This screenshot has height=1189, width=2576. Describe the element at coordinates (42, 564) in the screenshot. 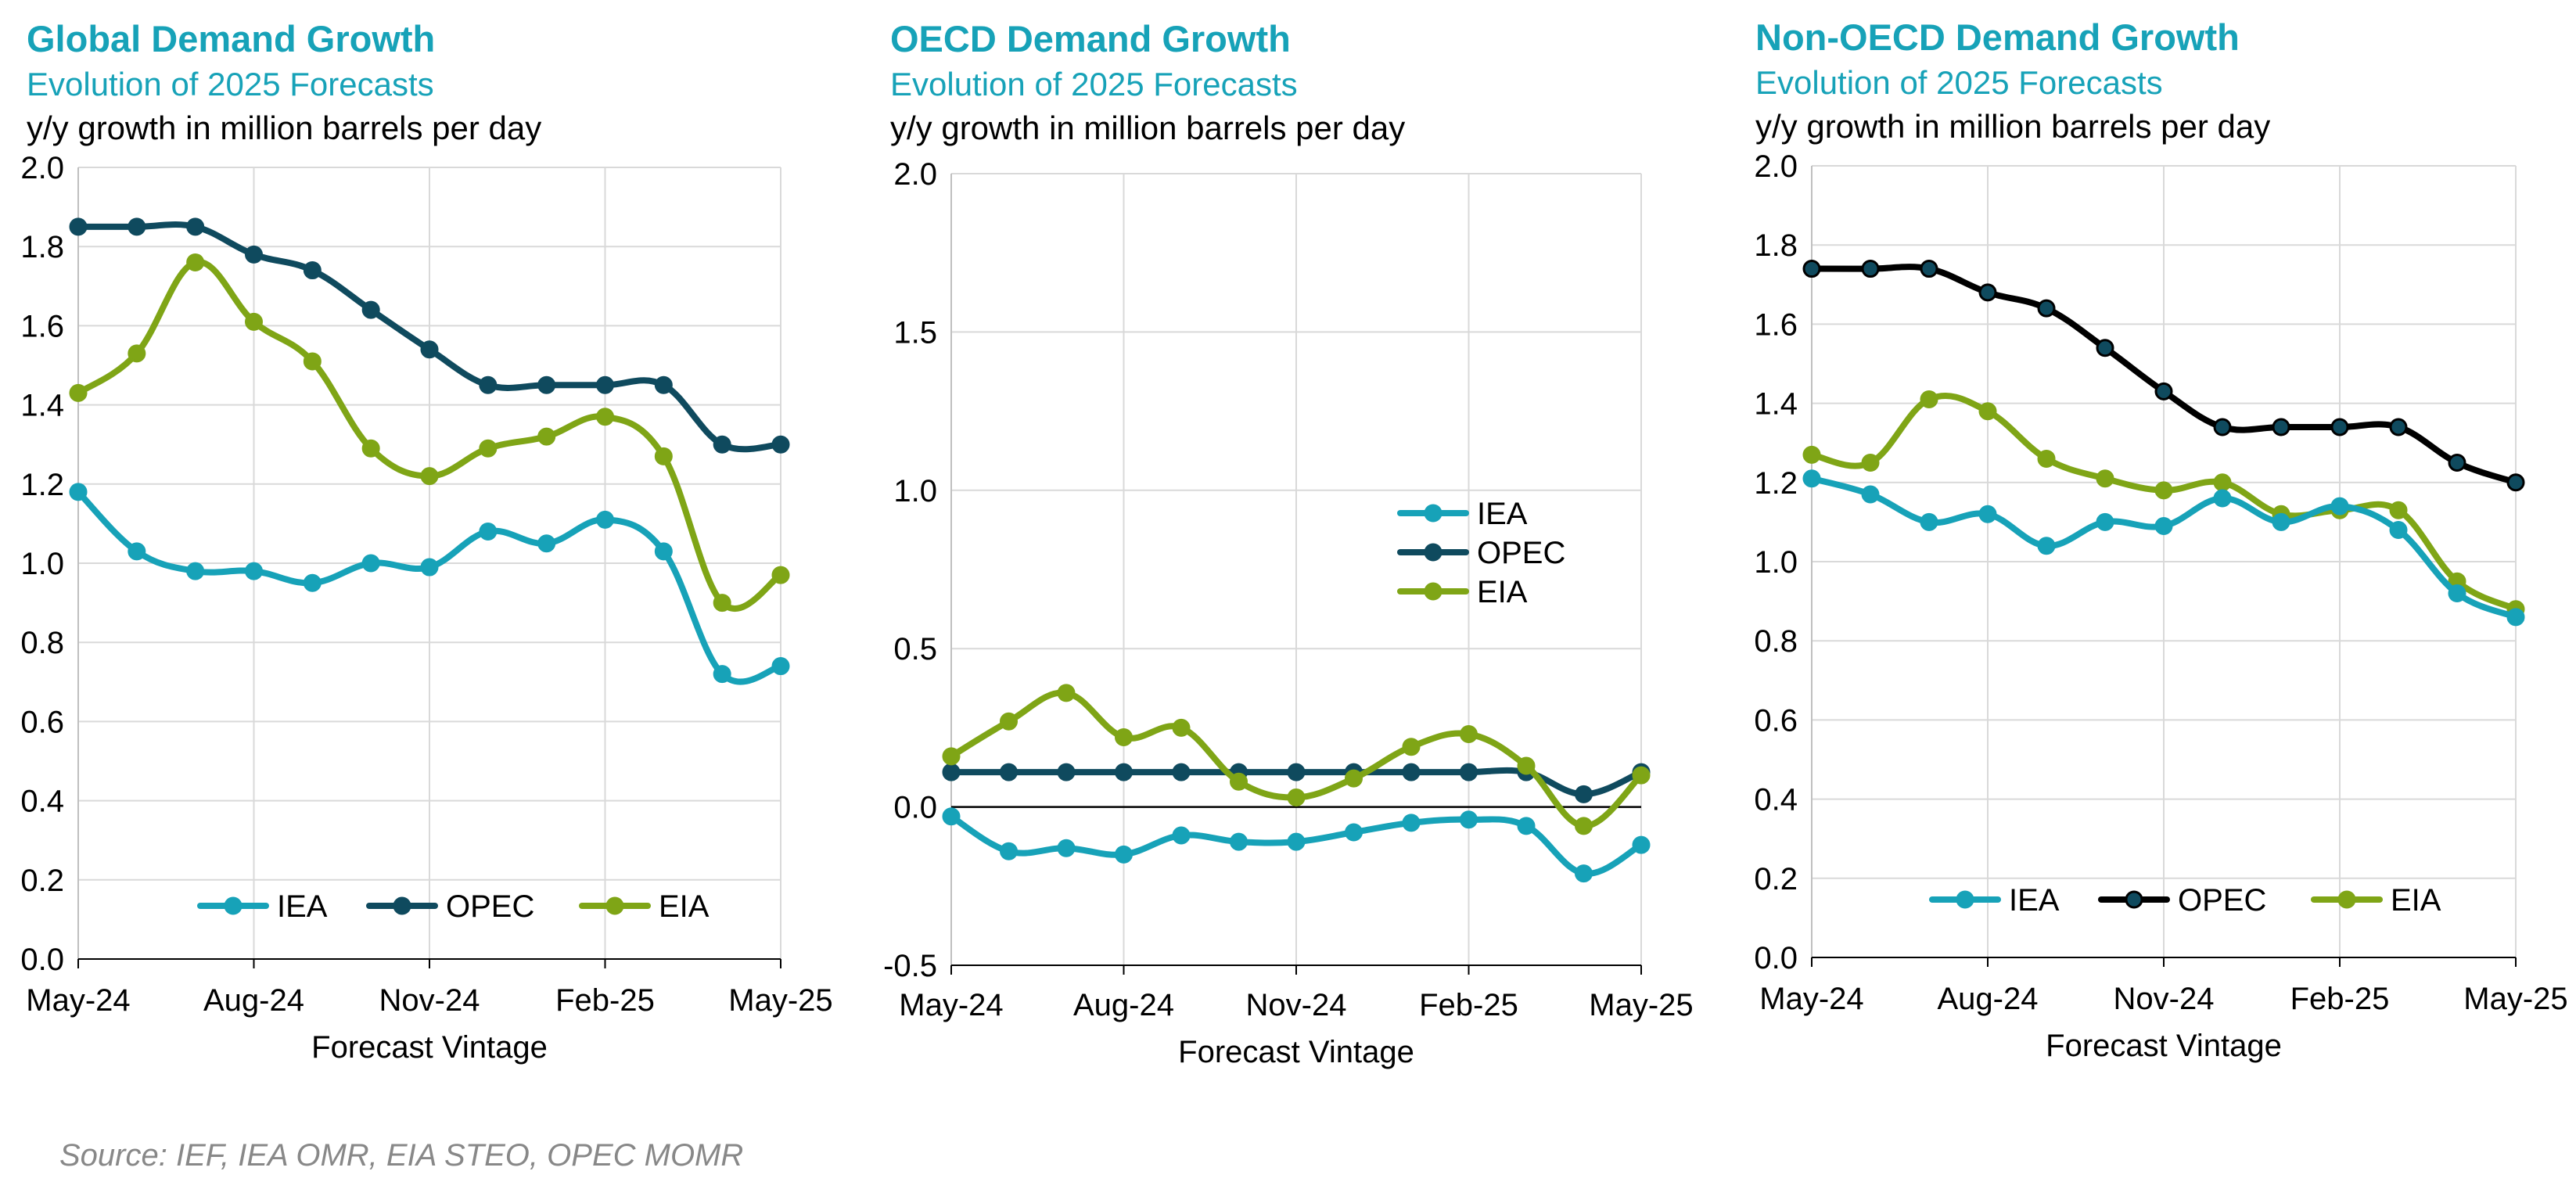

I see `y-tick-label: 1.0` at that location.